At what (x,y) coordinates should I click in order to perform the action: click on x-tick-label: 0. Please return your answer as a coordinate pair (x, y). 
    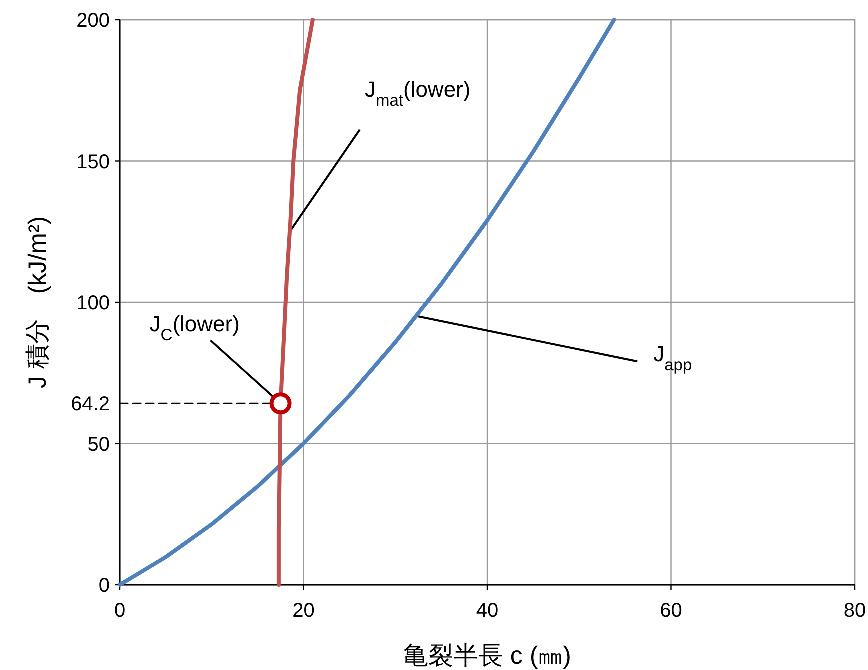
    Looking at the image, I should click on (120, 611).